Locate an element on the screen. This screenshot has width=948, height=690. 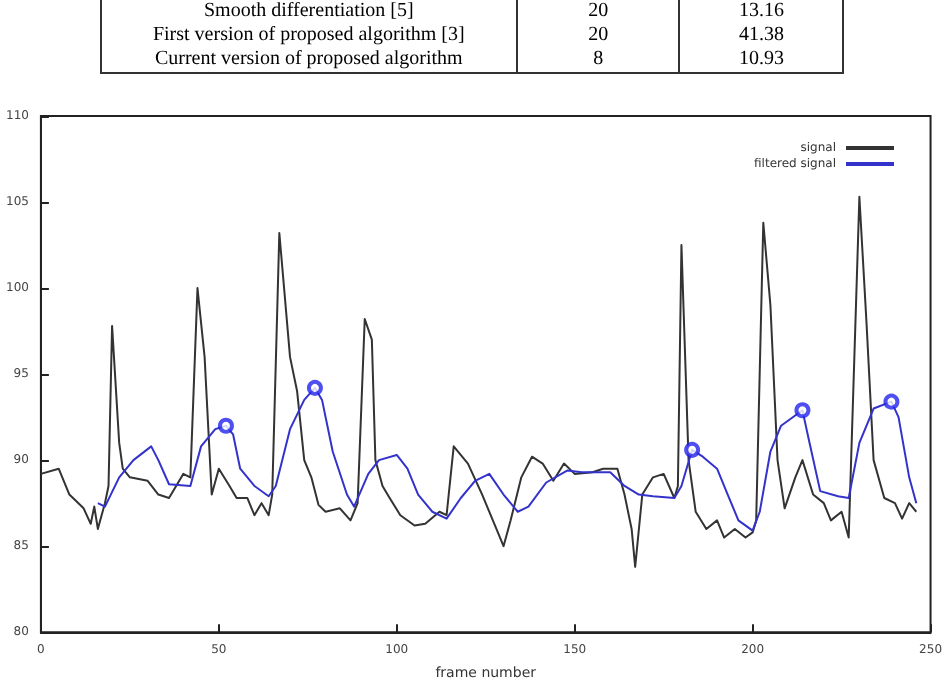
text: Current version of proposed algorithm is located at coordinates (309, 60).